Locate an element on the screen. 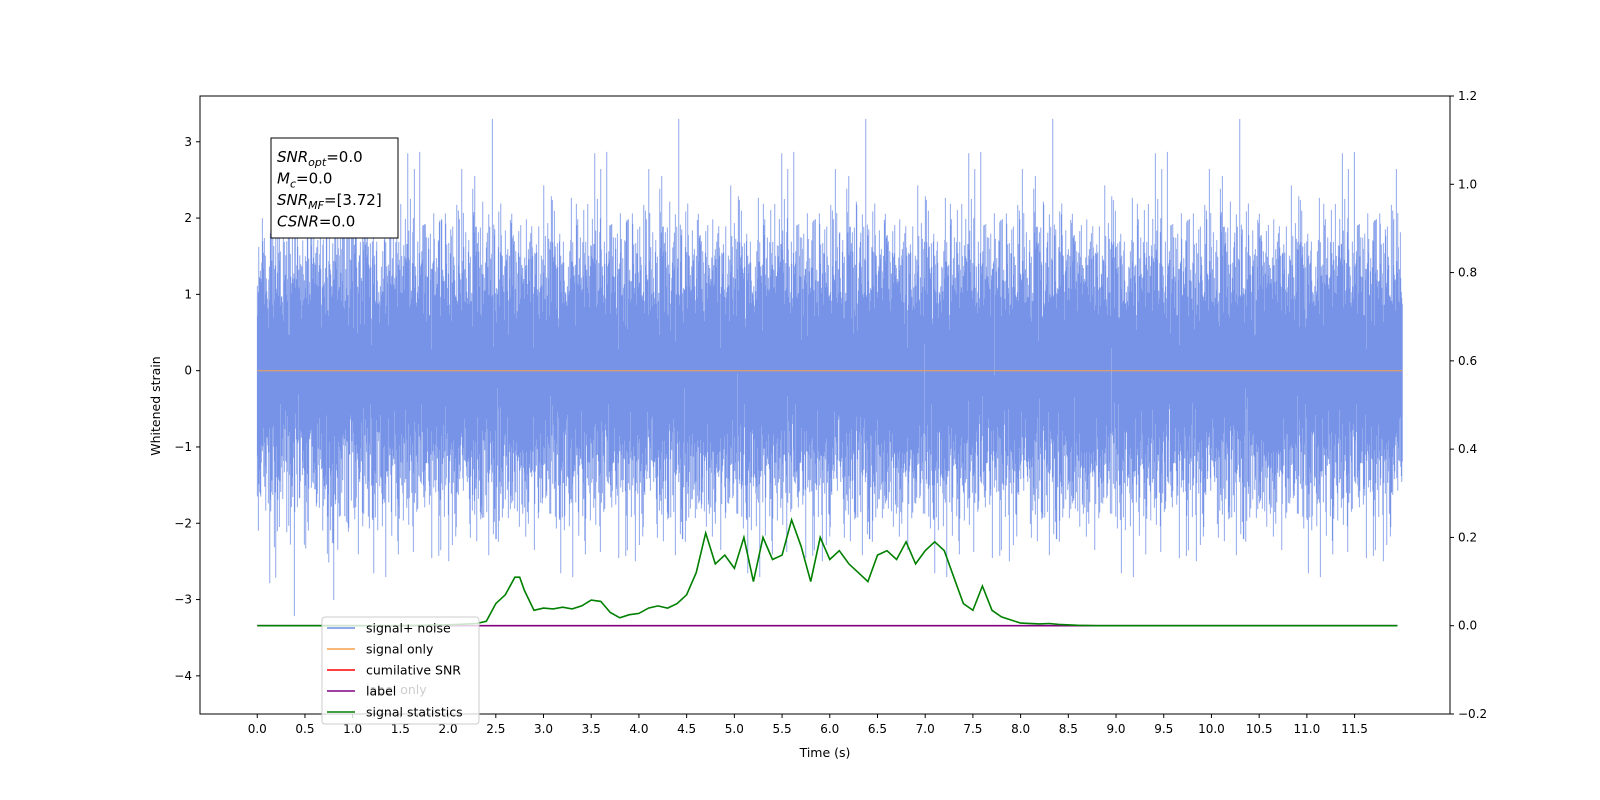 This screenshot has height=800, width=1600. x-tick-label: 7.0 is located at coordinates (925, 729).